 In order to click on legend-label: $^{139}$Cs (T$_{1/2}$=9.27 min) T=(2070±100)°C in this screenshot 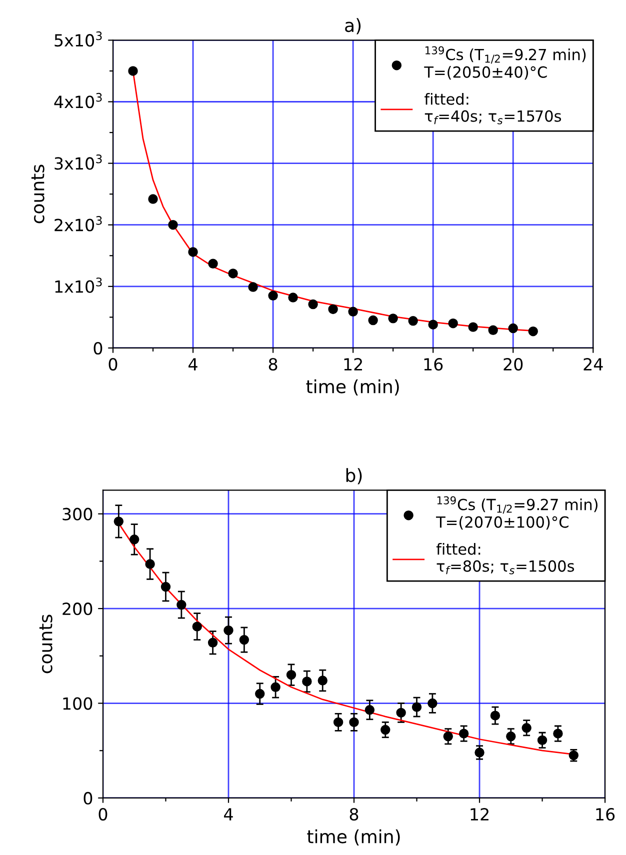, I will do `click(517, 513)`.